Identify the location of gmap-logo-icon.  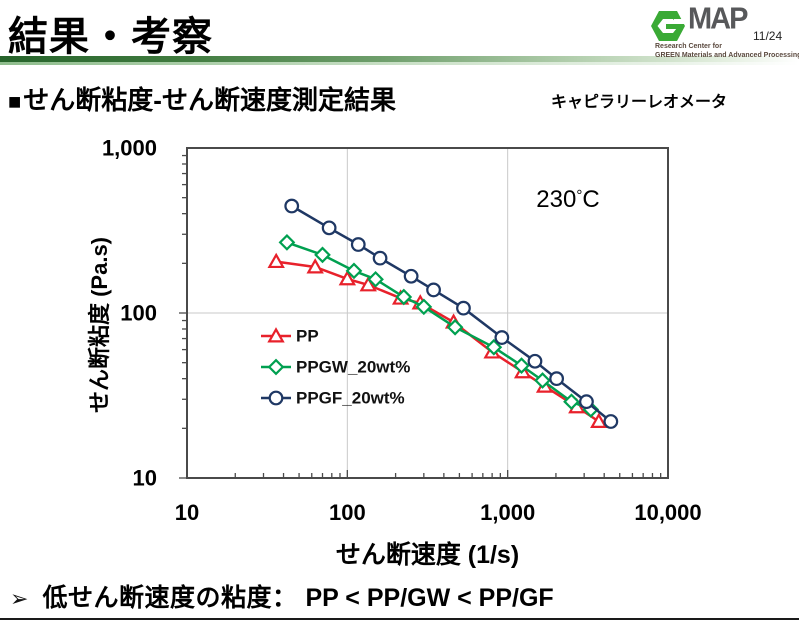
(668, 26).